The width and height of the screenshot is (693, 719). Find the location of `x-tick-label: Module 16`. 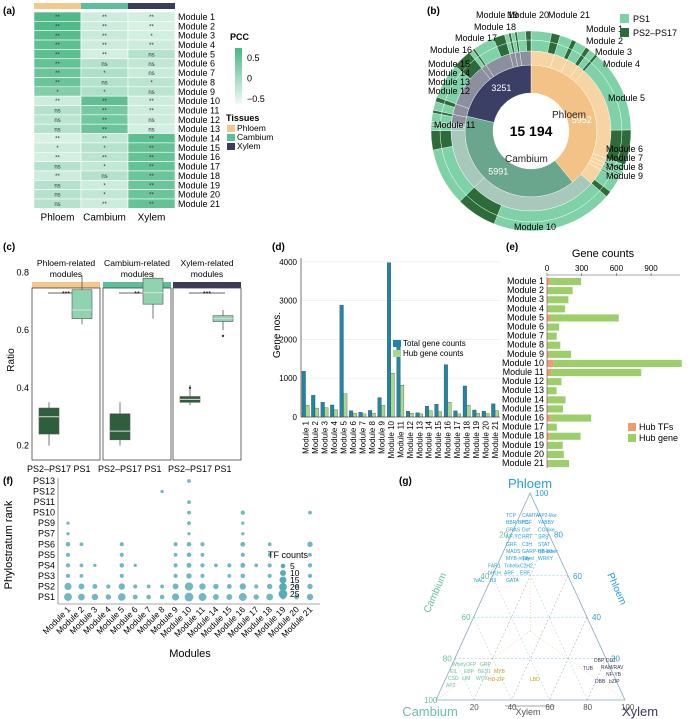

x-tick-label: Module 16 is located at coordinates (448, 439).